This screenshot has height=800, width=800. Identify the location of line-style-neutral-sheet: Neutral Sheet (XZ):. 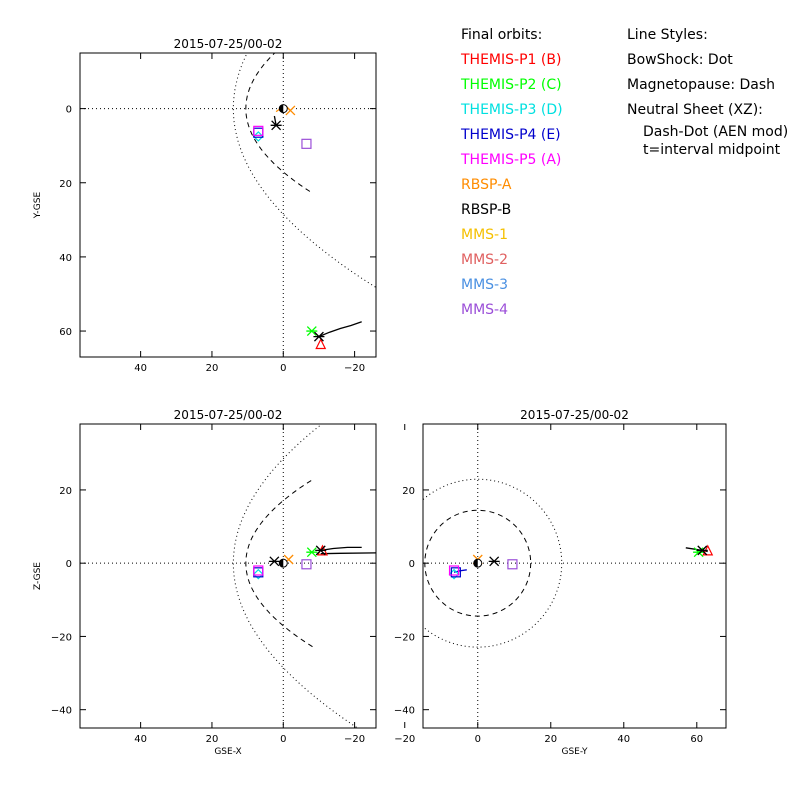
(695, 110).